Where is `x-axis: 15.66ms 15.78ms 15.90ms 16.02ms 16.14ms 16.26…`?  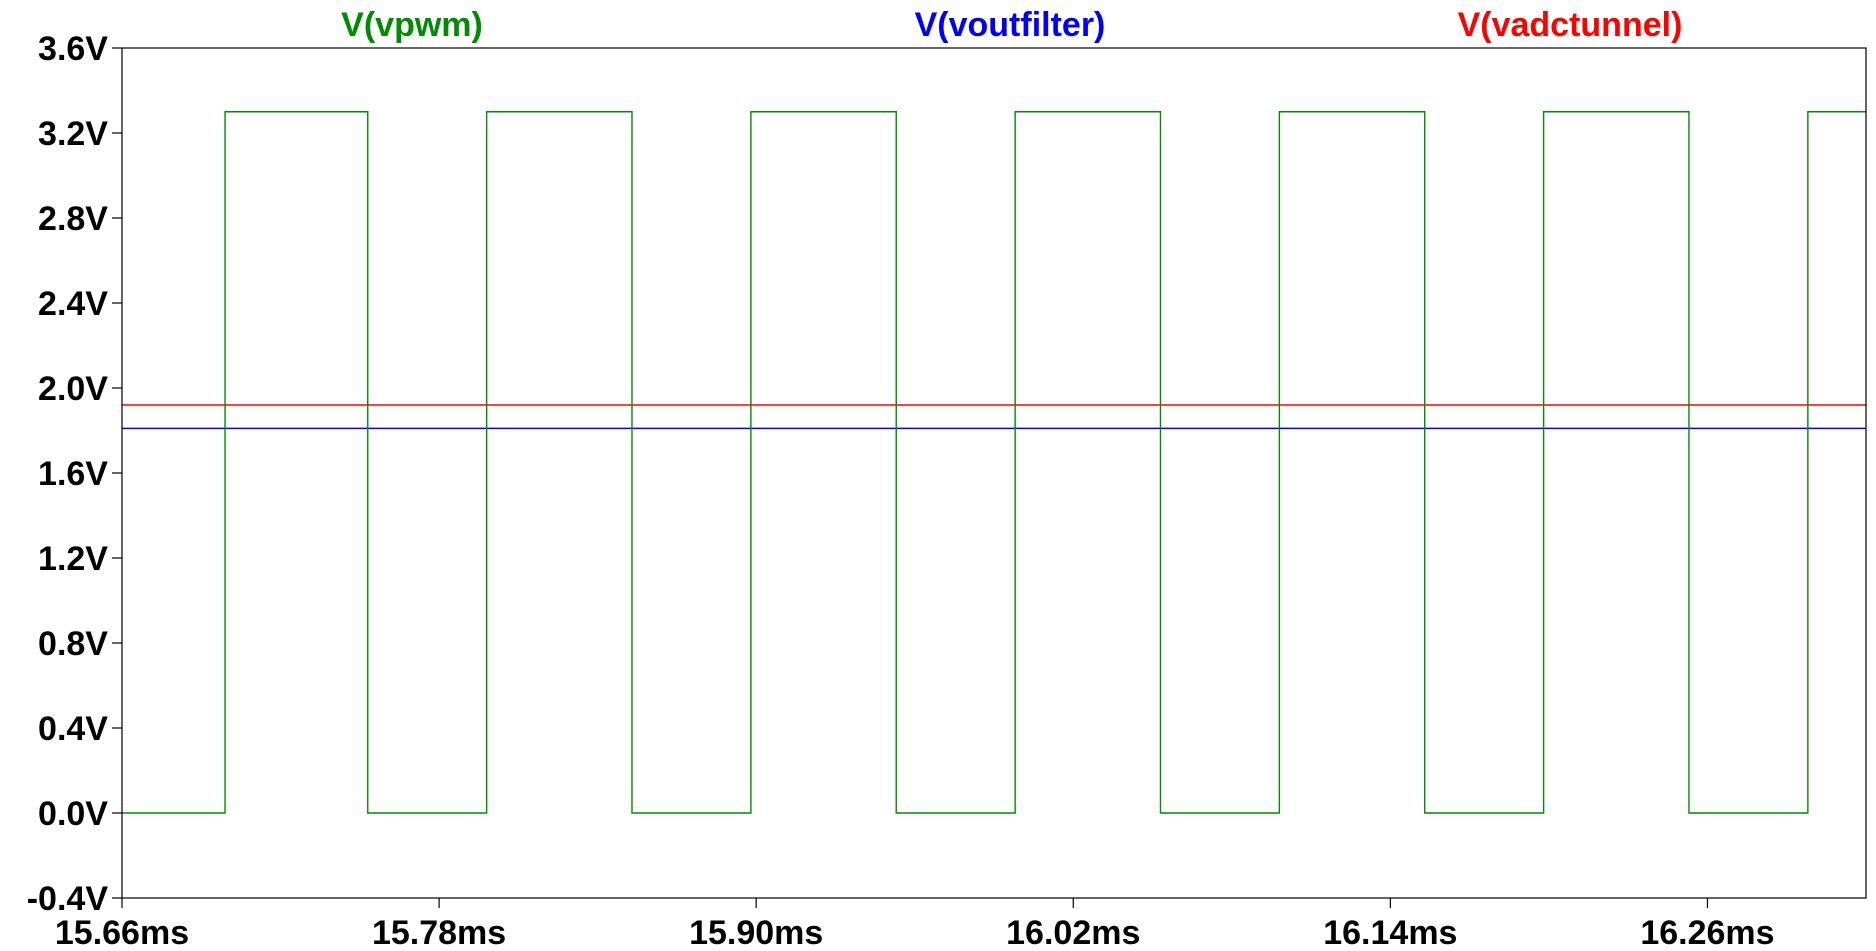
x-axis: 15.66ms 15.78ms 15.90ms 16.02ms 16.14ms 16.26… is located at coordinates (915, 924).